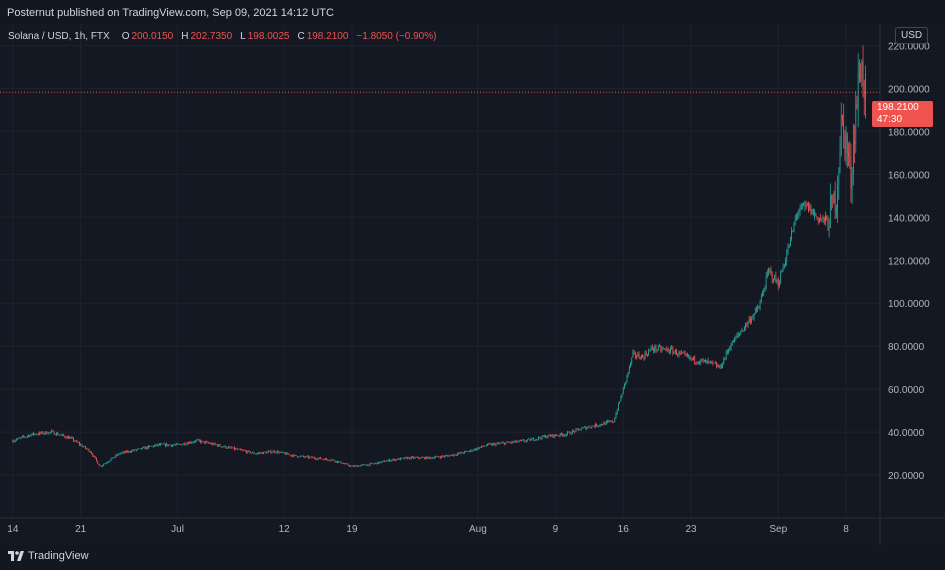 The width and height of the screenshot is (945, 570). What do you see at coordinates (301, 36) in the screenshot?
I see `close-label: C` at bounding box center [301, 36].